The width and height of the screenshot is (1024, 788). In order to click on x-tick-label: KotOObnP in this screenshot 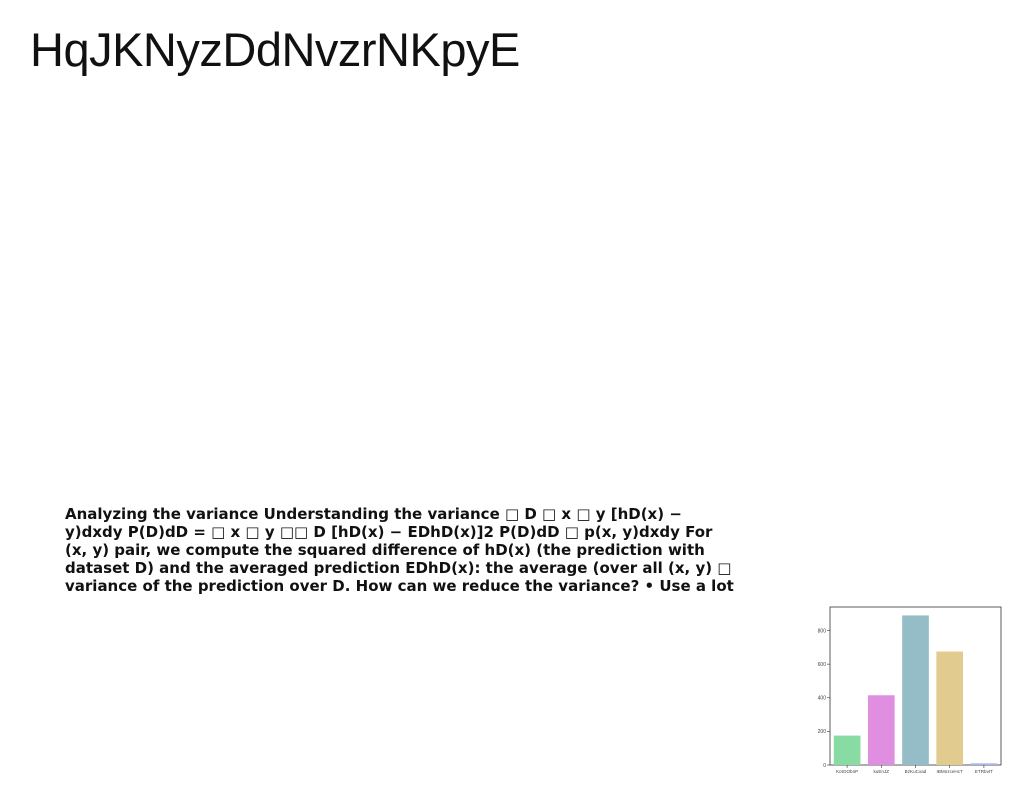, I will do `click(847, 771)`.